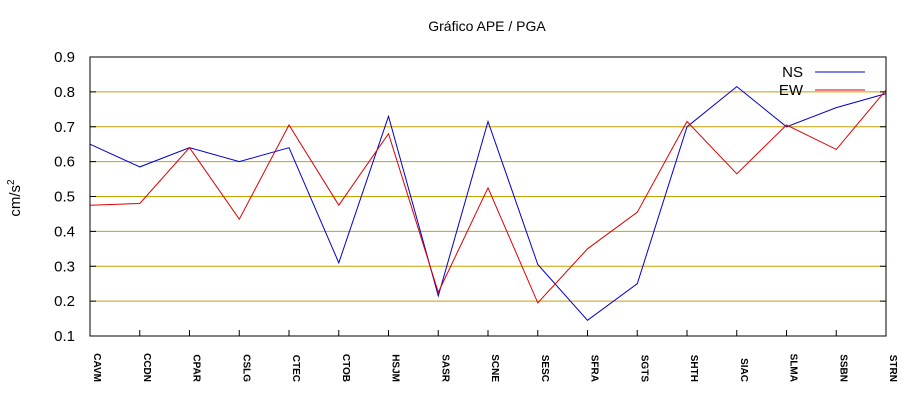 The width and height of the screenshot is (920, 400). Describe the element at coordinates (791, 90) in the screenshot. I see `legend-label-ew: EW` at that location.